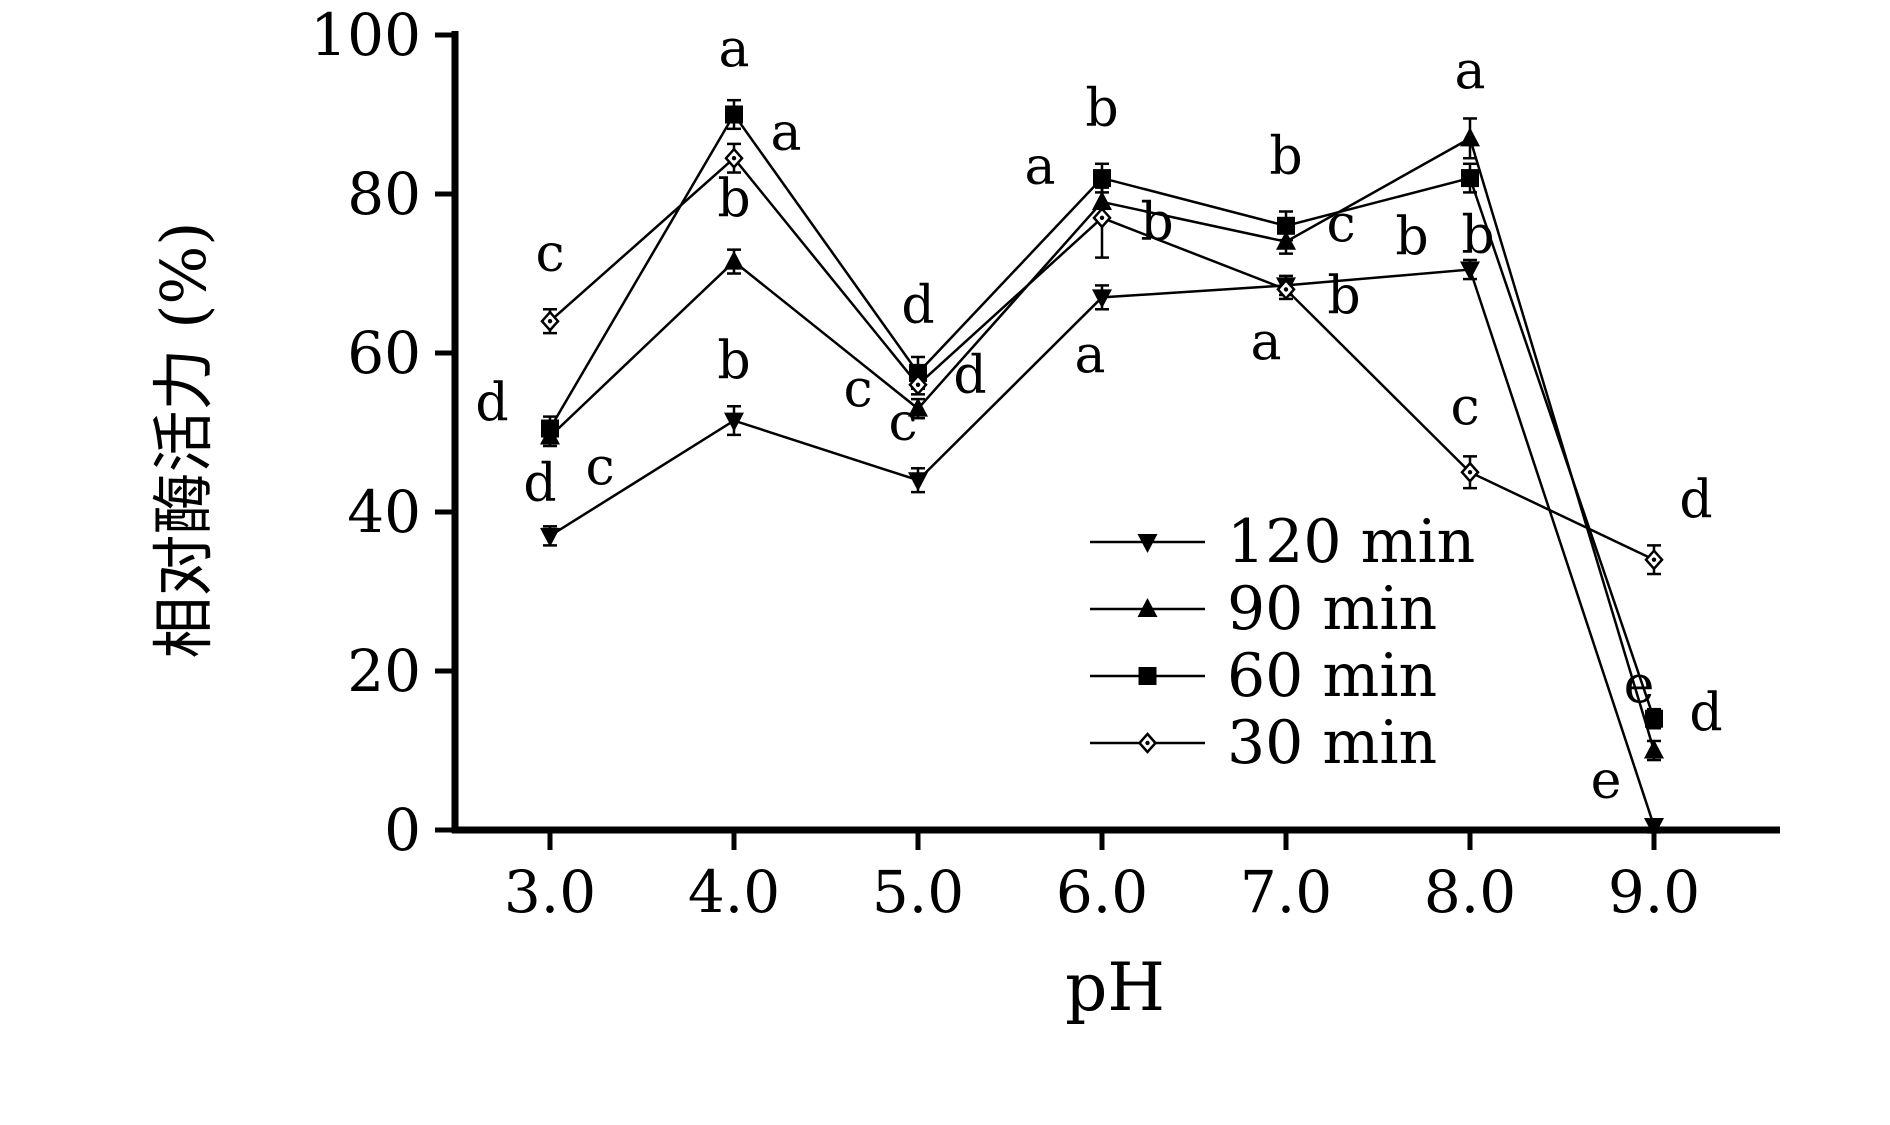 The height and width of the screenshot is (1125, 1890). What do you see at coordinates (1332, 609) in the screenshot?
I see `legend-label-90-min: 90 min` at bounding box center [1332, 609].